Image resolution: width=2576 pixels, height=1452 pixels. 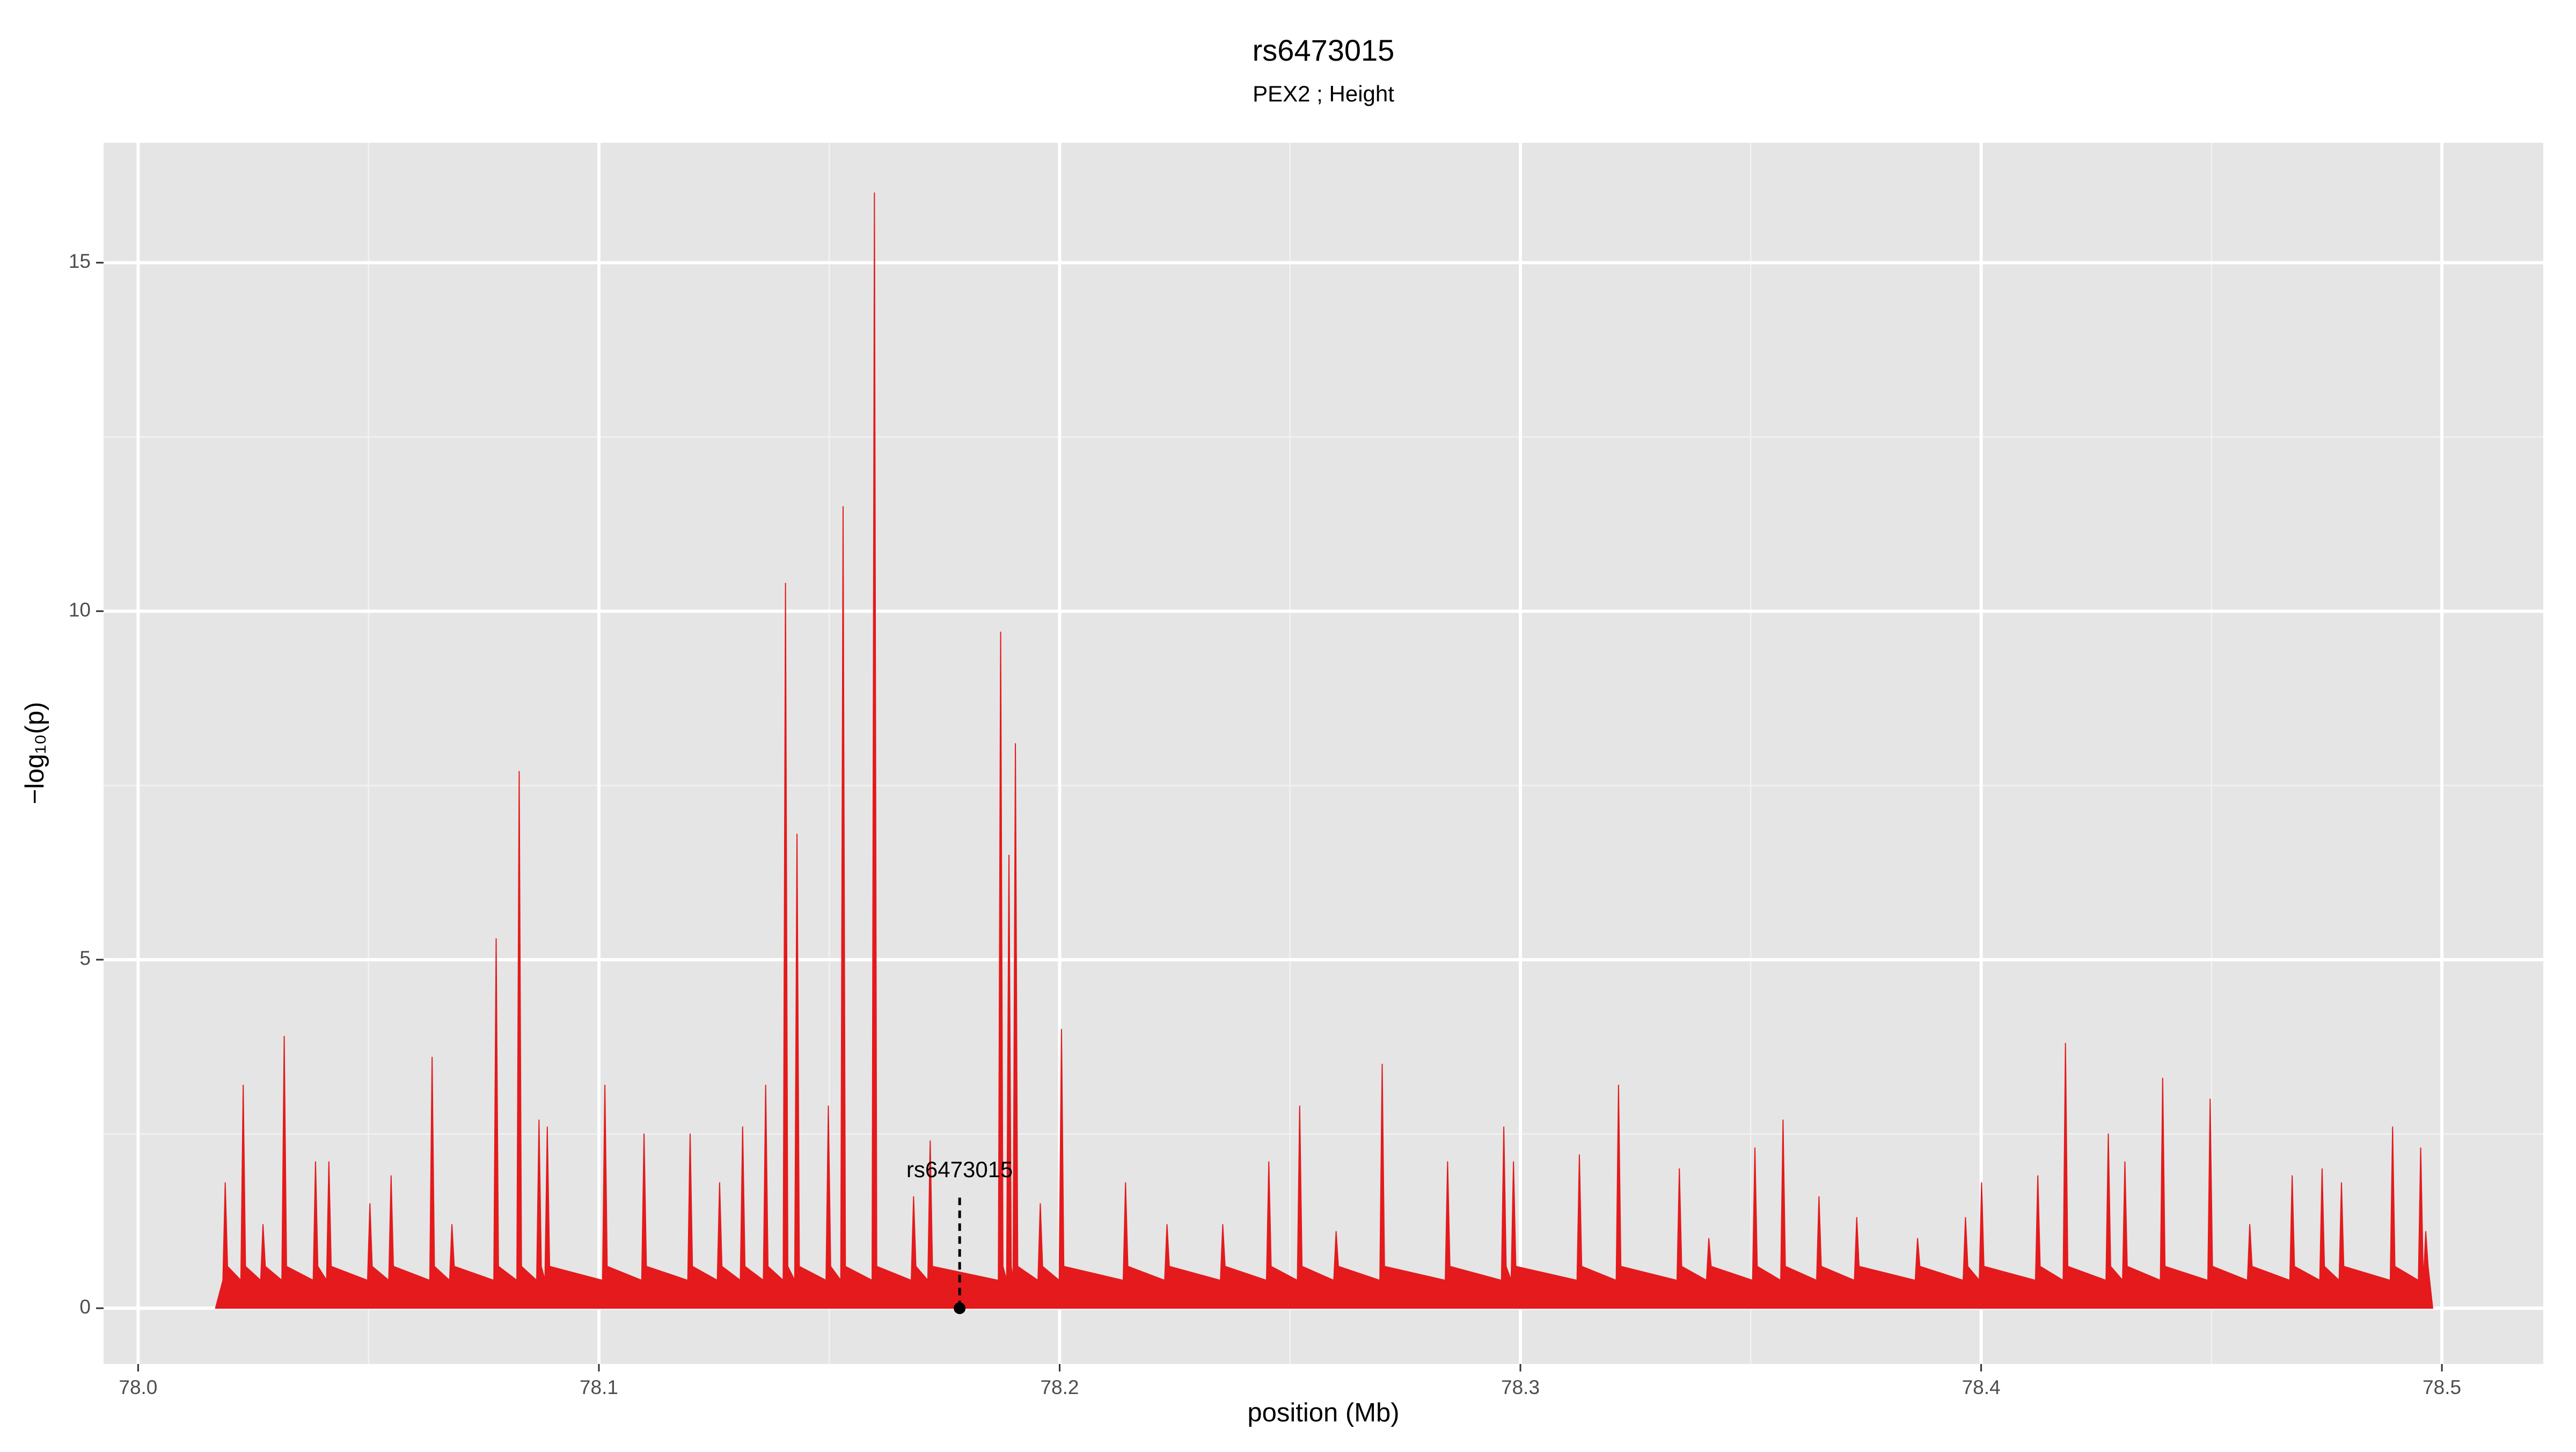 I want to click on chart-subtitle: PEX2 ; Height, so click(x=1323, y=93).